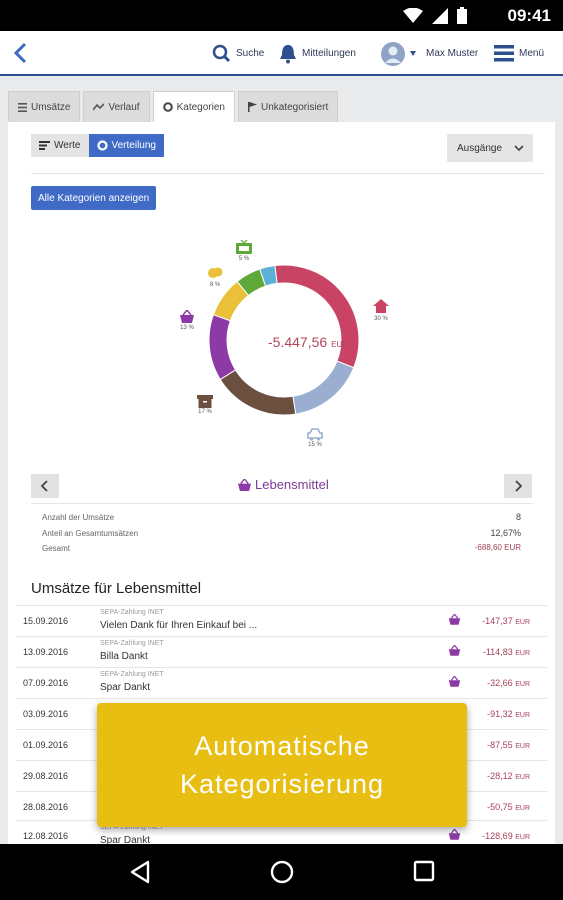 The width and height of the screenshot is (563, 900). I want to click on promo-banner-line-1: Automatische, so click(282, 746).